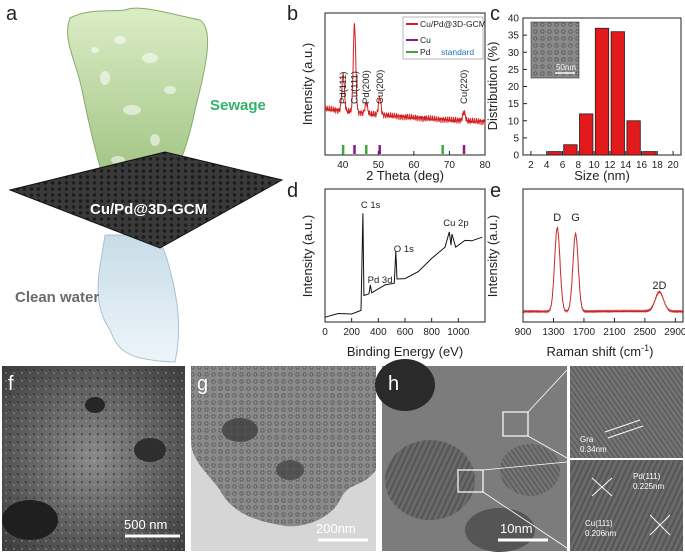 Image resolution: width=685 pixels, height=553 pixels. Describe the element at coordinates (495, 14) in the screenshot. I see `panel-label-c: c` at that location.